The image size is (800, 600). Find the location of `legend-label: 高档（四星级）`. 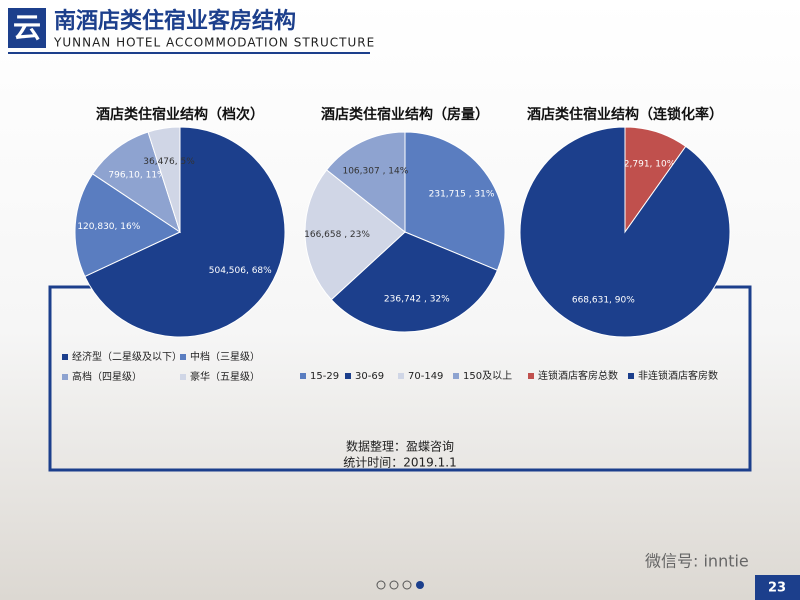

legend-label: 高档（四星级） is located at coordinates (107, 376).